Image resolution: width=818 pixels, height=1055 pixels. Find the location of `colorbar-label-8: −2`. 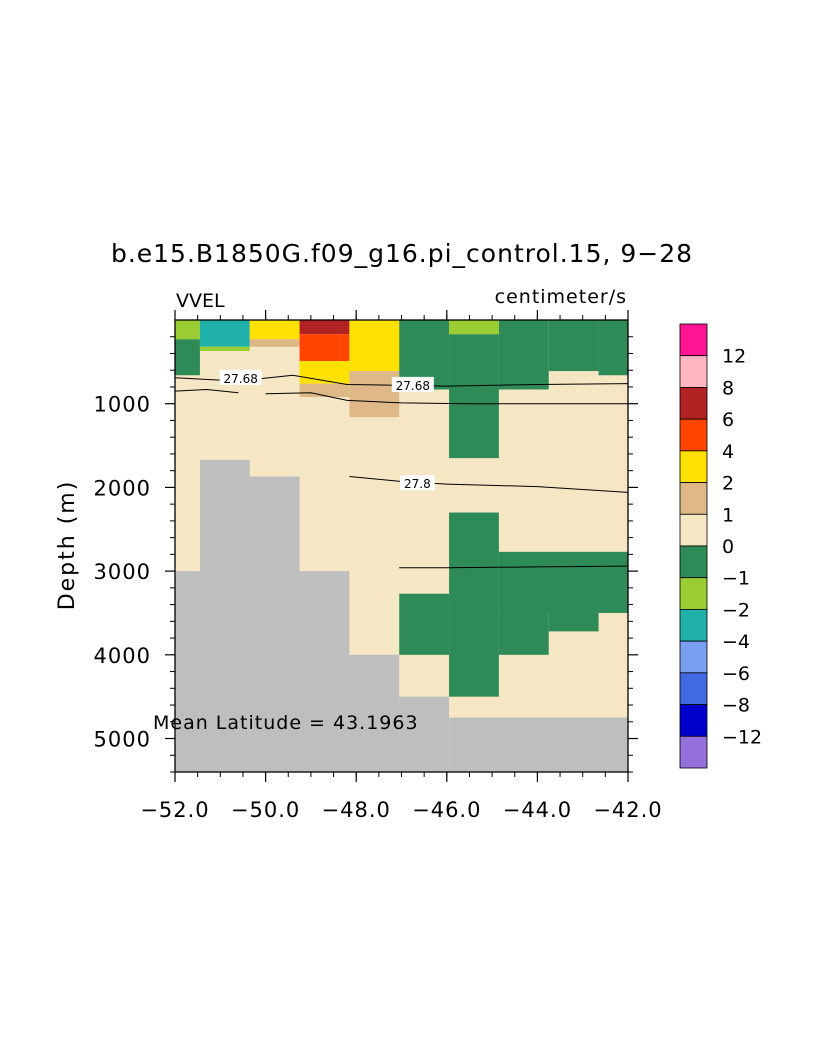

colorbar-label-8: −2 is located at coordinates (736, 610).